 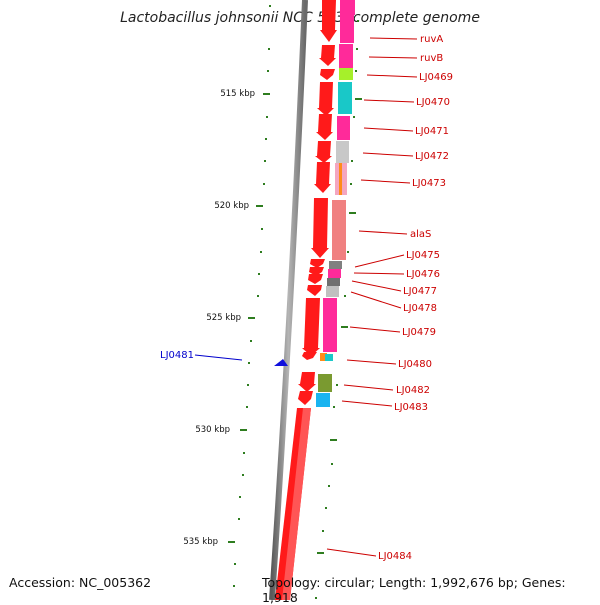 I want to click on gene-label: LJ0471, so click(x=432, y=131).